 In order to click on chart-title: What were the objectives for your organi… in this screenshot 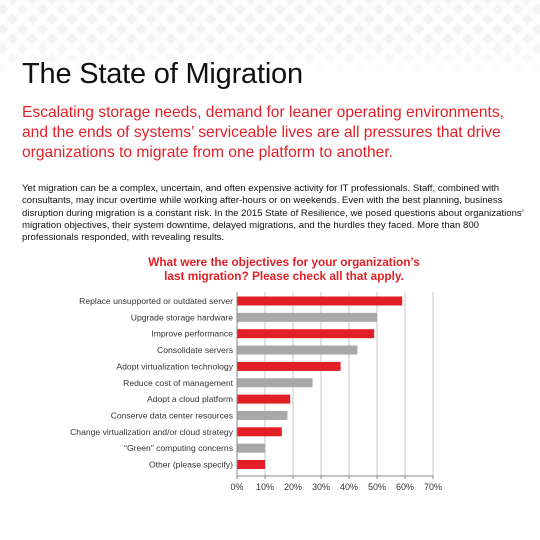, I will do `click(270, 269)`.